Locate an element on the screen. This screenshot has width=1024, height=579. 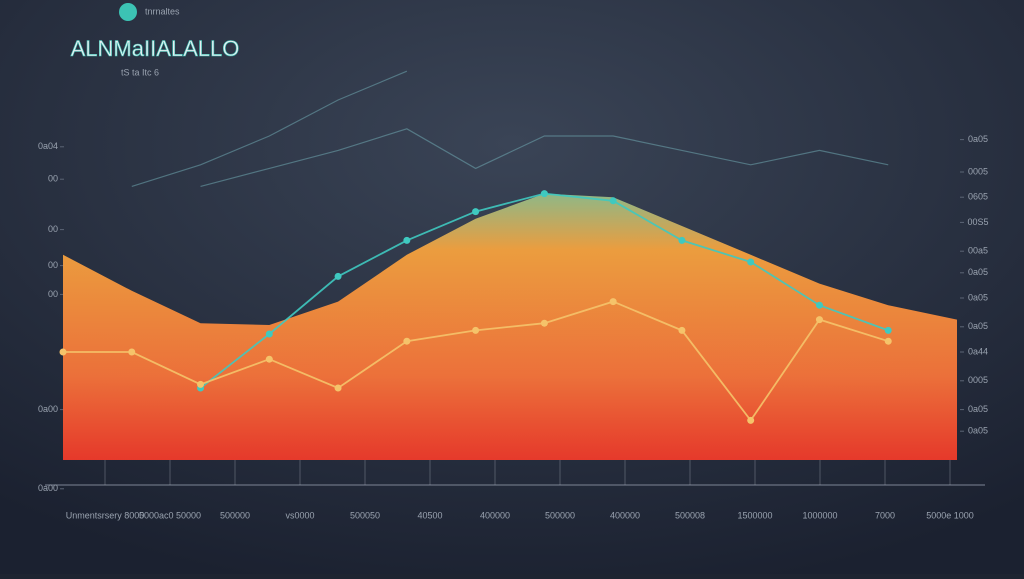
x-tick-label: 1500000 is located at coordinates (754, 515).